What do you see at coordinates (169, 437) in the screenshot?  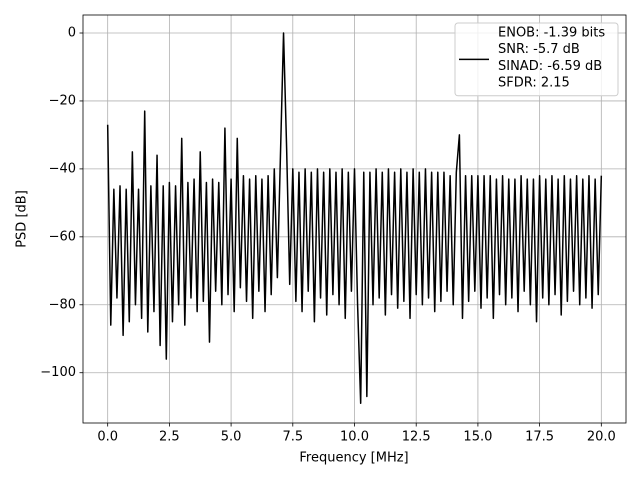 I see `x-tick-label: 2.5` at bounding box center [169, 437].